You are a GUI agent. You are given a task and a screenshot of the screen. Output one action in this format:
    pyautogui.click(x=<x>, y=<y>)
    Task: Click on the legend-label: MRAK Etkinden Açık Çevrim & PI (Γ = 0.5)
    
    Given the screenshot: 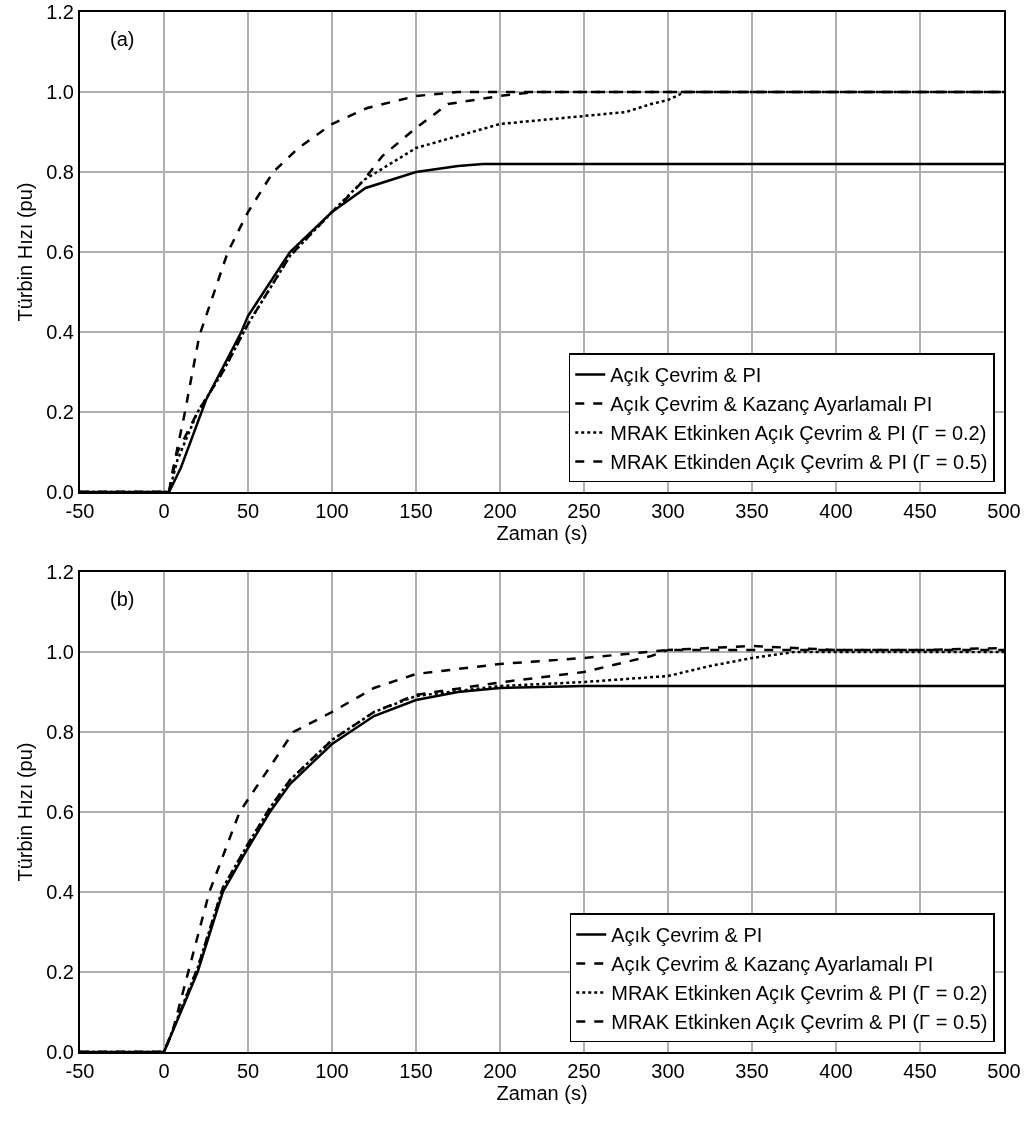 What is the action you would take?
    pyautogui.click(x=799, y=462)
    